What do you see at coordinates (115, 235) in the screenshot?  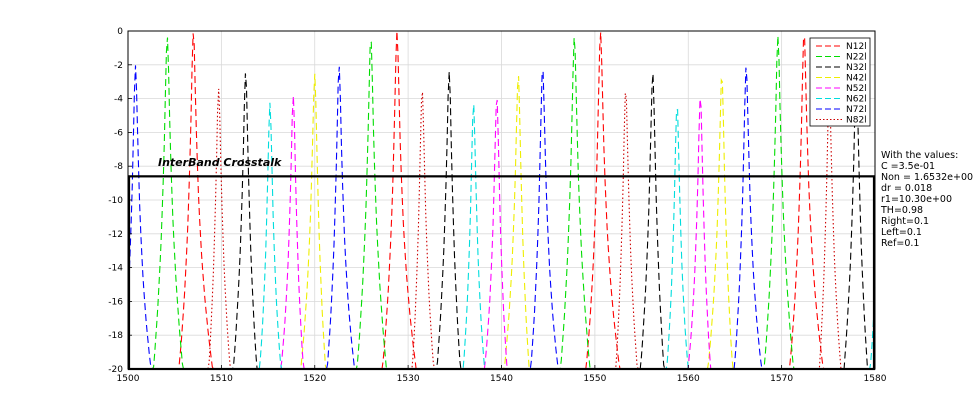 I see `y-tick-label: -12` at bounding box center [115, 235].